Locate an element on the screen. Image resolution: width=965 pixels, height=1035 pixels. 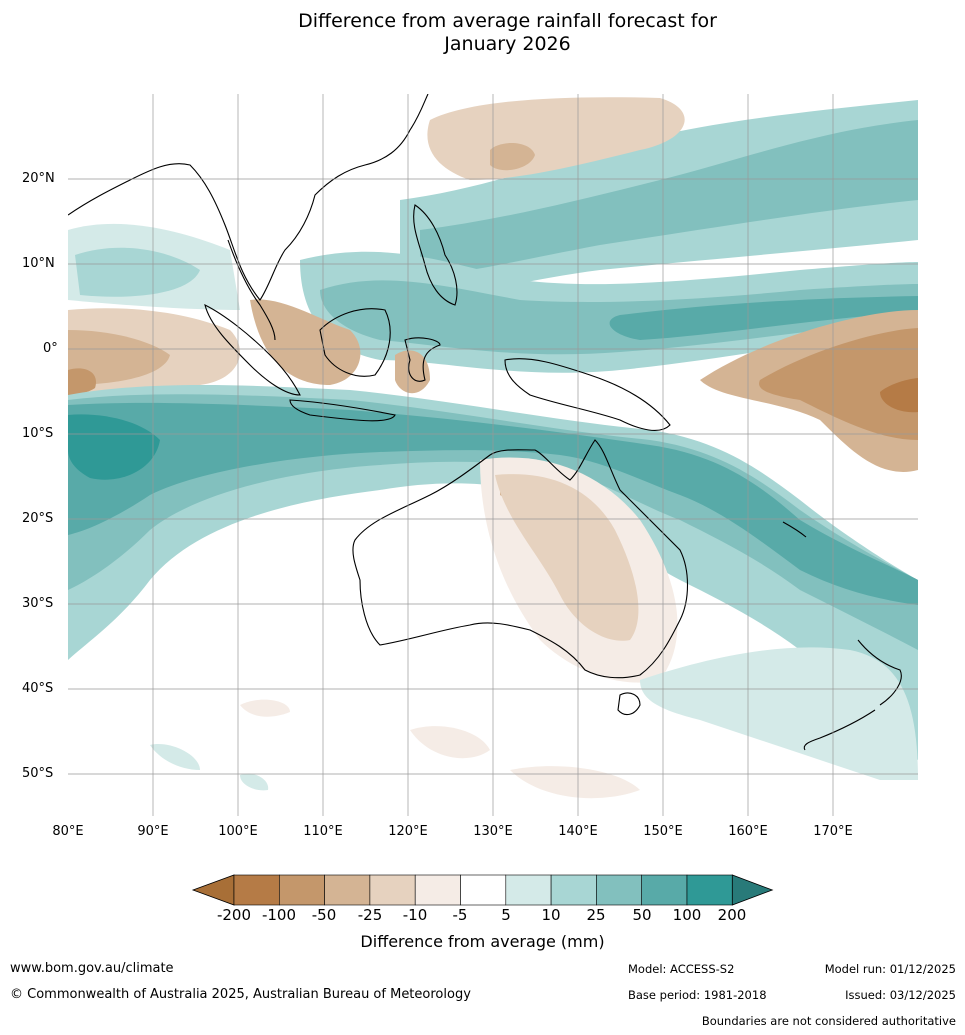
colorbar-tick-minus100: -100 is located at coordinates (279, 915).